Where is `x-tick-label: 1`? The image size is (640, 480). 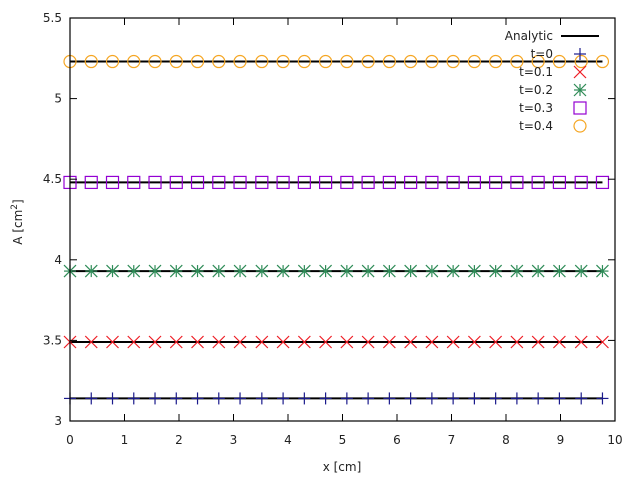
x-tick-label: 1 is located at coordinates (125, 440).